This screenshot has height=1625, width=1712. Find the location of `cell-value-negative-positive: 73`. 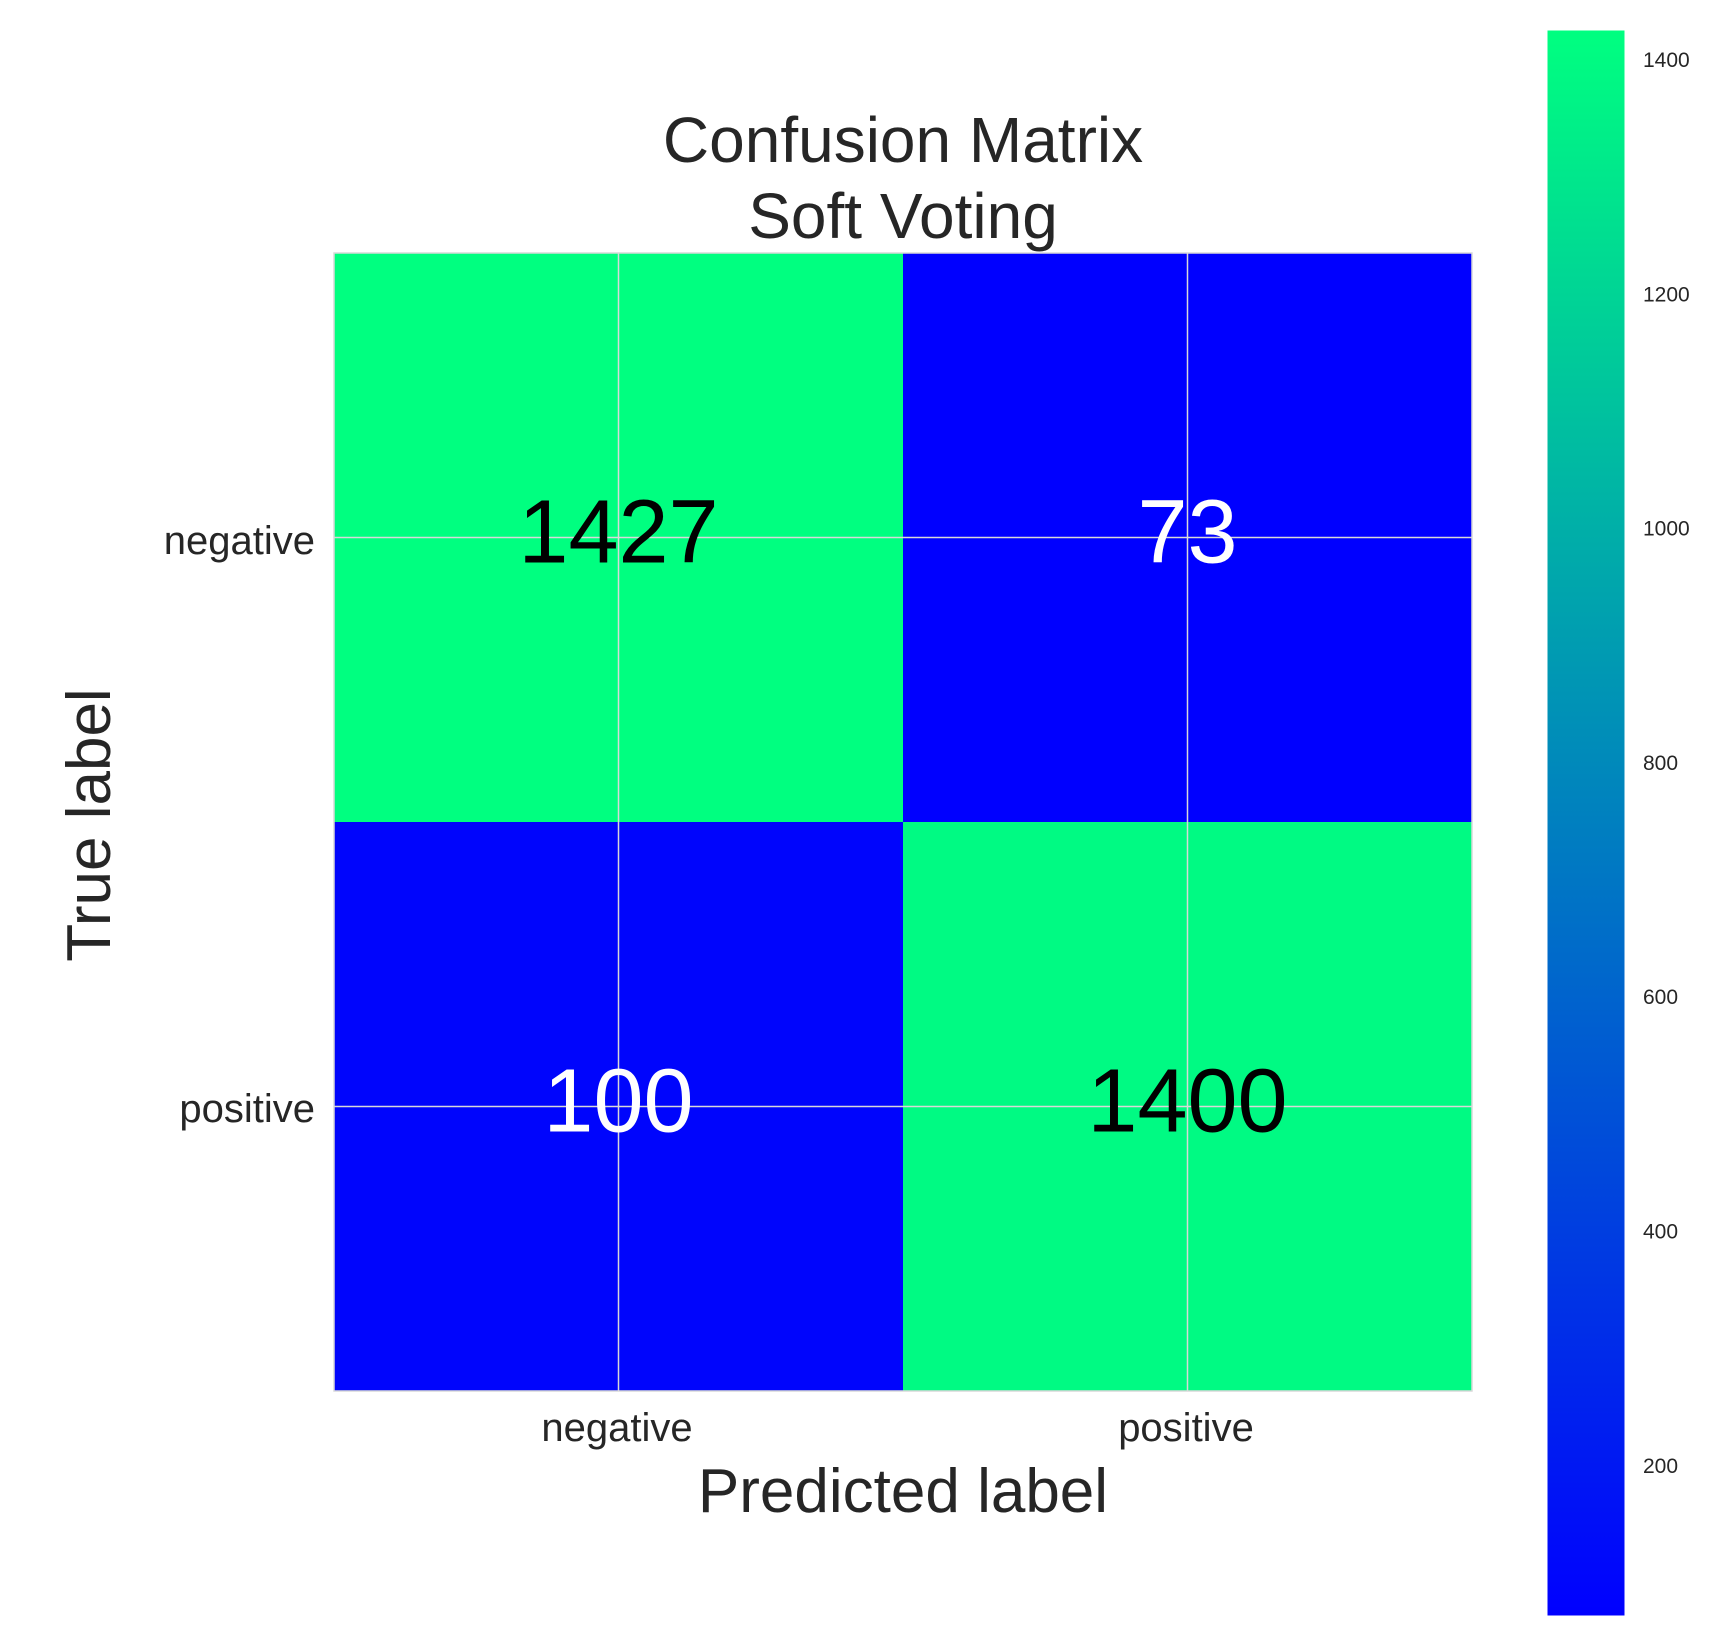

cell-value-negative-positive: 73 is located at coordinates (1187, 532).